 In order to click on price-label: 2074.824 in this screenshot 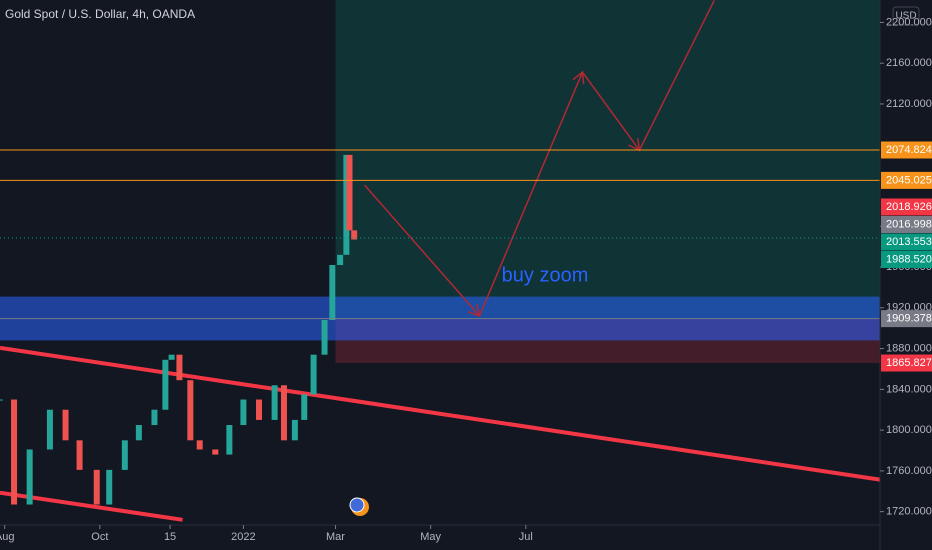, I will do `click(909, 150)`.